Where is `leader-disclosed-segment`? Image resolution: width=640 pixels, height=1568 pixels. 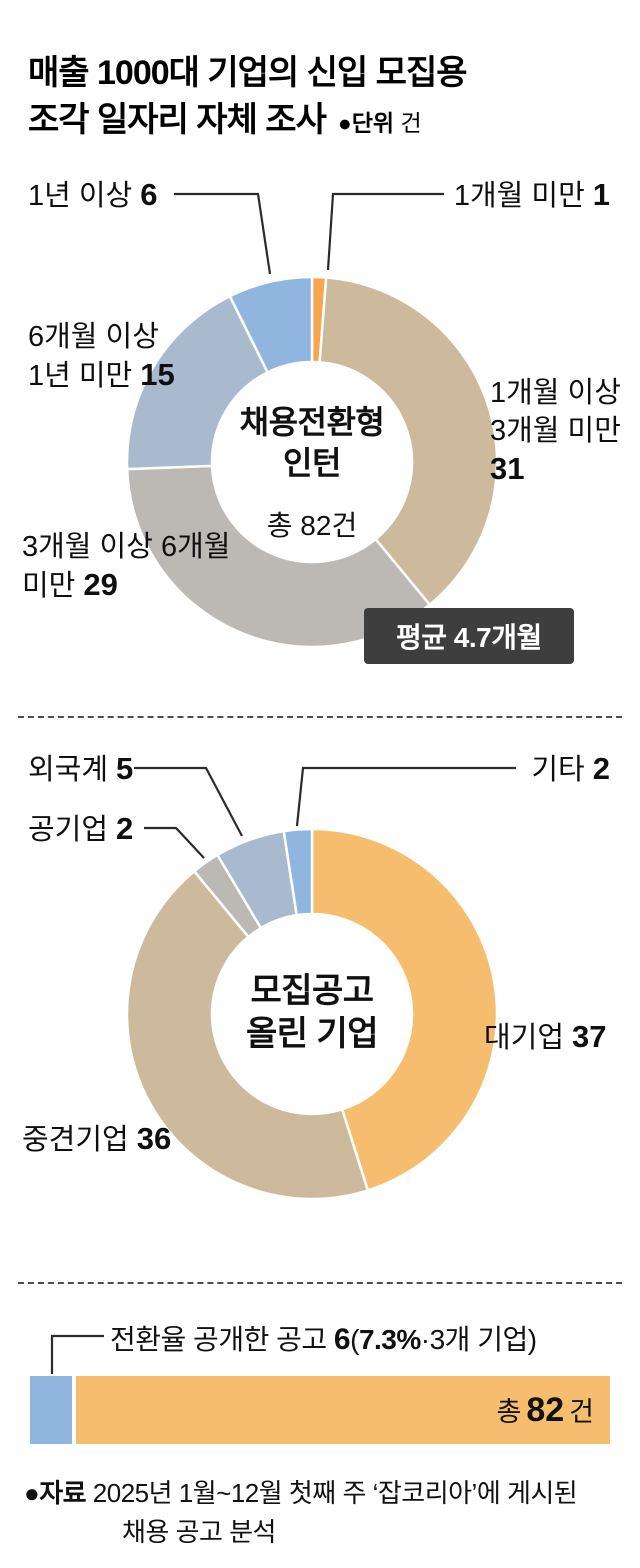
leader-disclosed-segment is located at coordinates (77, 1354).